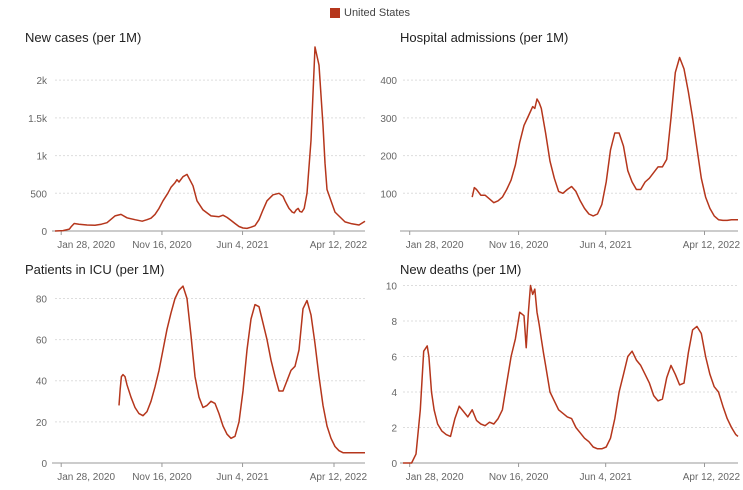 This screenshot has width=743, height=490. Describe the element at coordinates (335, 13) in the screenshot. I see `legend-swatch-united-states` at that location.